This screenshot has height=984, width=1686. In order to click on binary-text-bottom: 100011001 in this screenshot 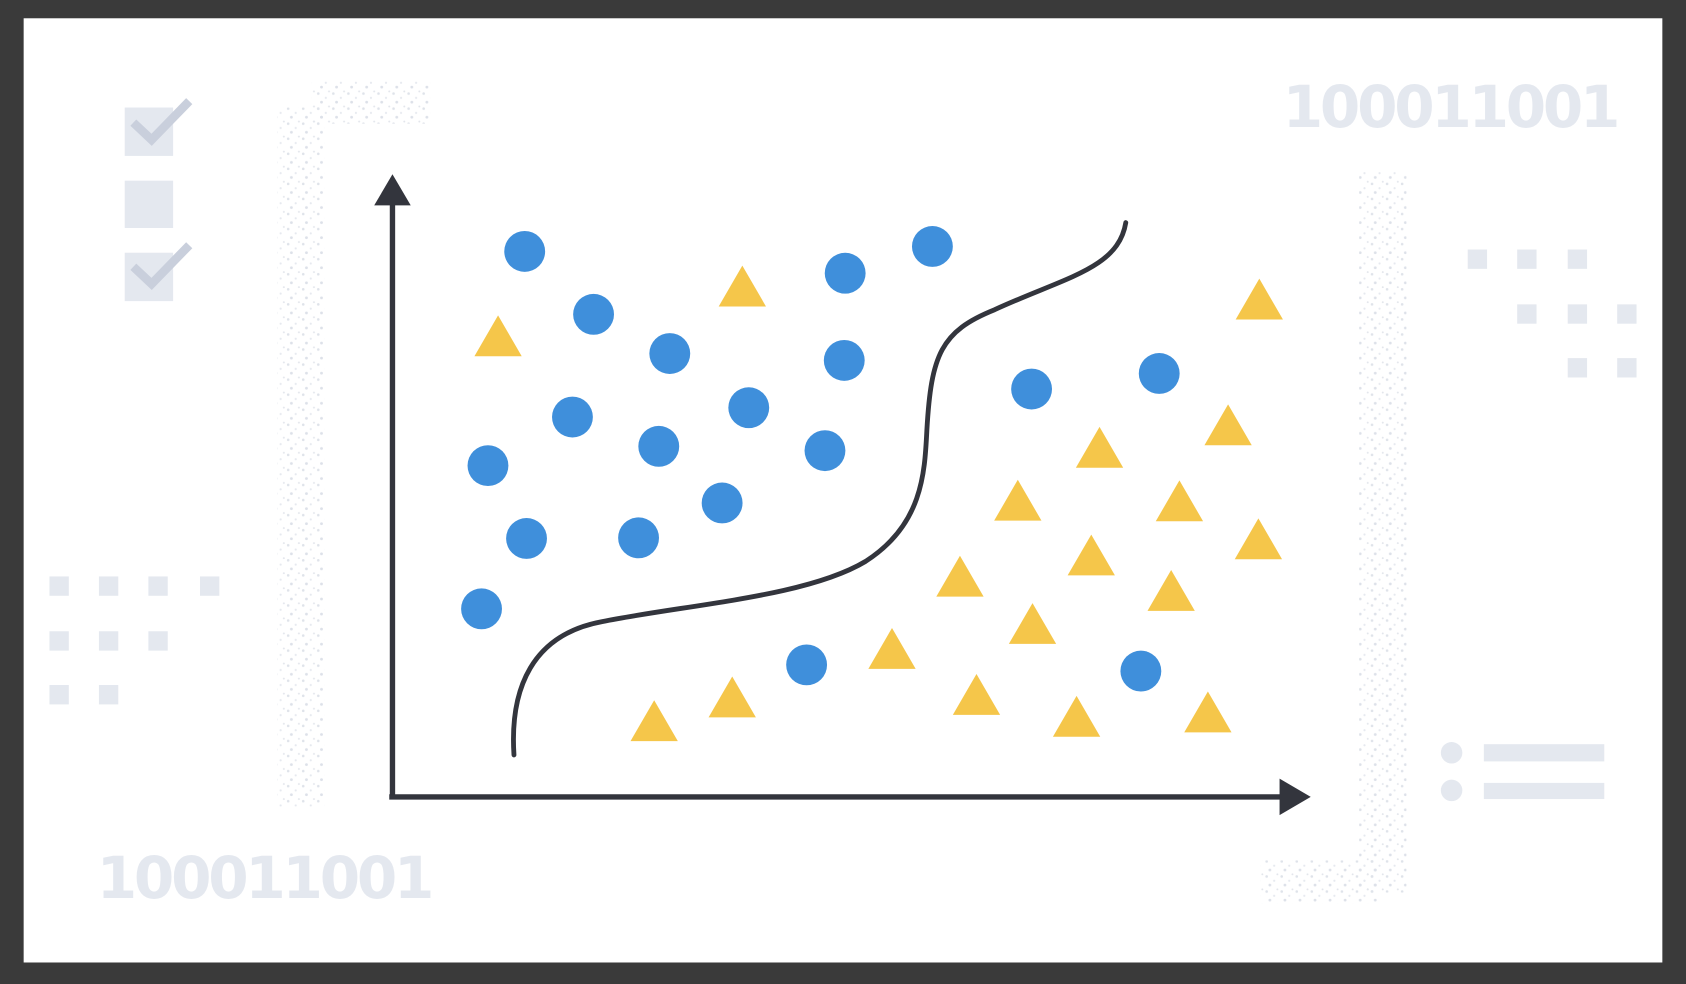, I will do `click(264, 878)`.